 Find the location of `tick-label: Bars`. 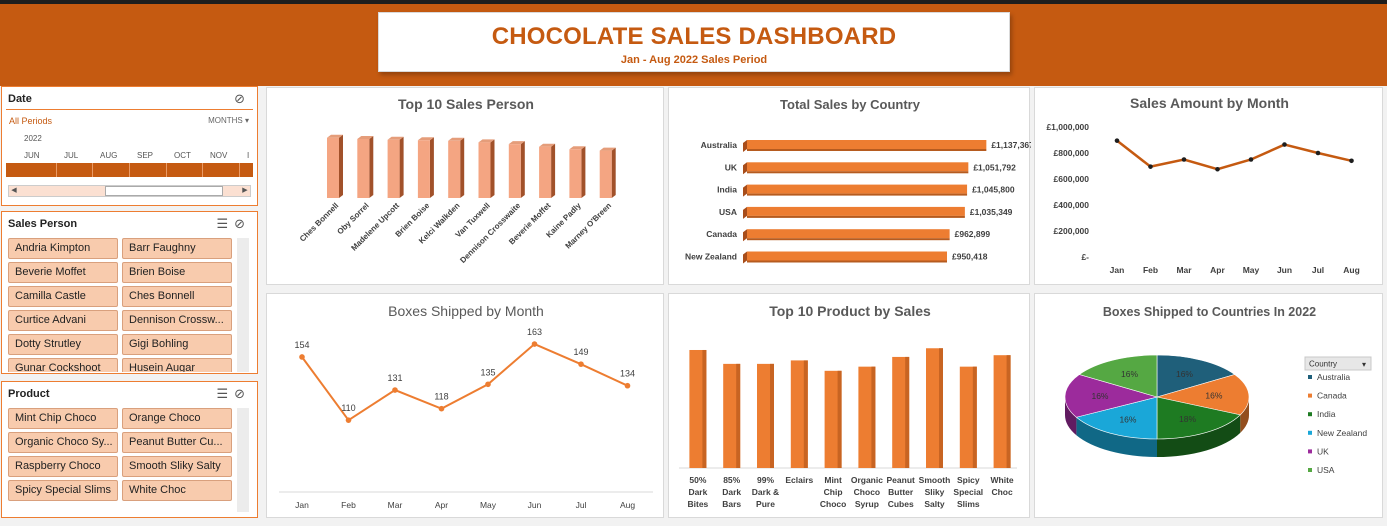

tick-label: Bars is located at coordinates (731, 504).